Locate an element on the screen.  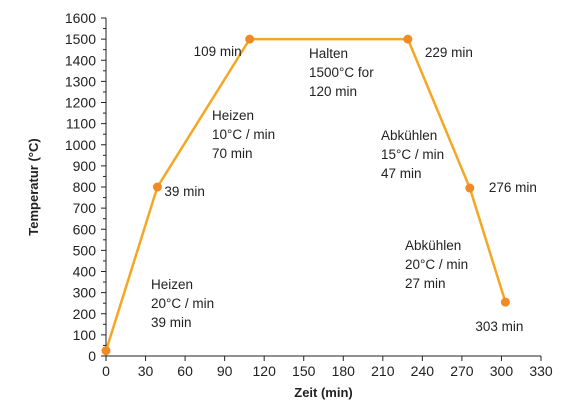
x-tick-label: 240 is located at coordinates (423, 371).